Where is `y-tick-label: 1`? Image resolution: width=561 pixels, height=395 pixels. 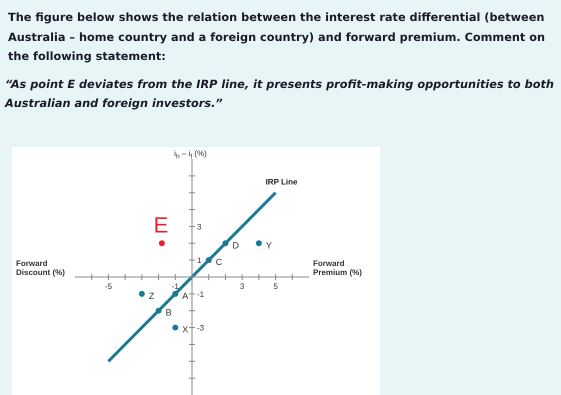 y-tick-label: 1 is located at coordinates (199, 261).